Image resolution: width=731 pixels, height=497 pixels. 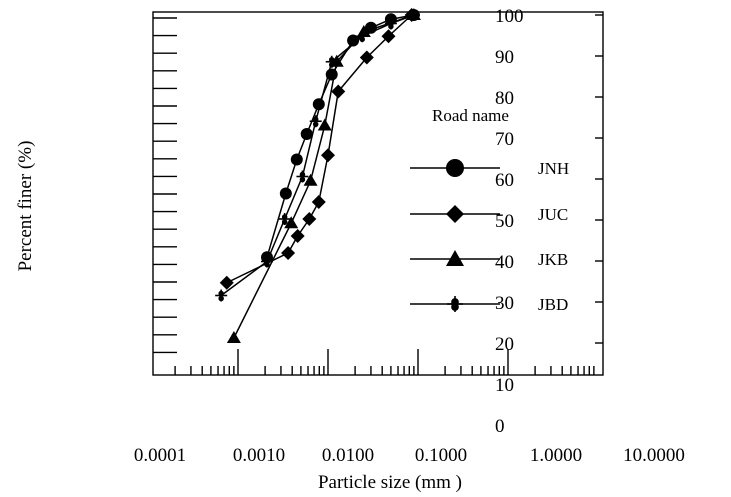 What do you see at coordinates (348, 455) in the screenshot?
I see `x-tick-label: 0.0100` at bounding box center [348, 455].